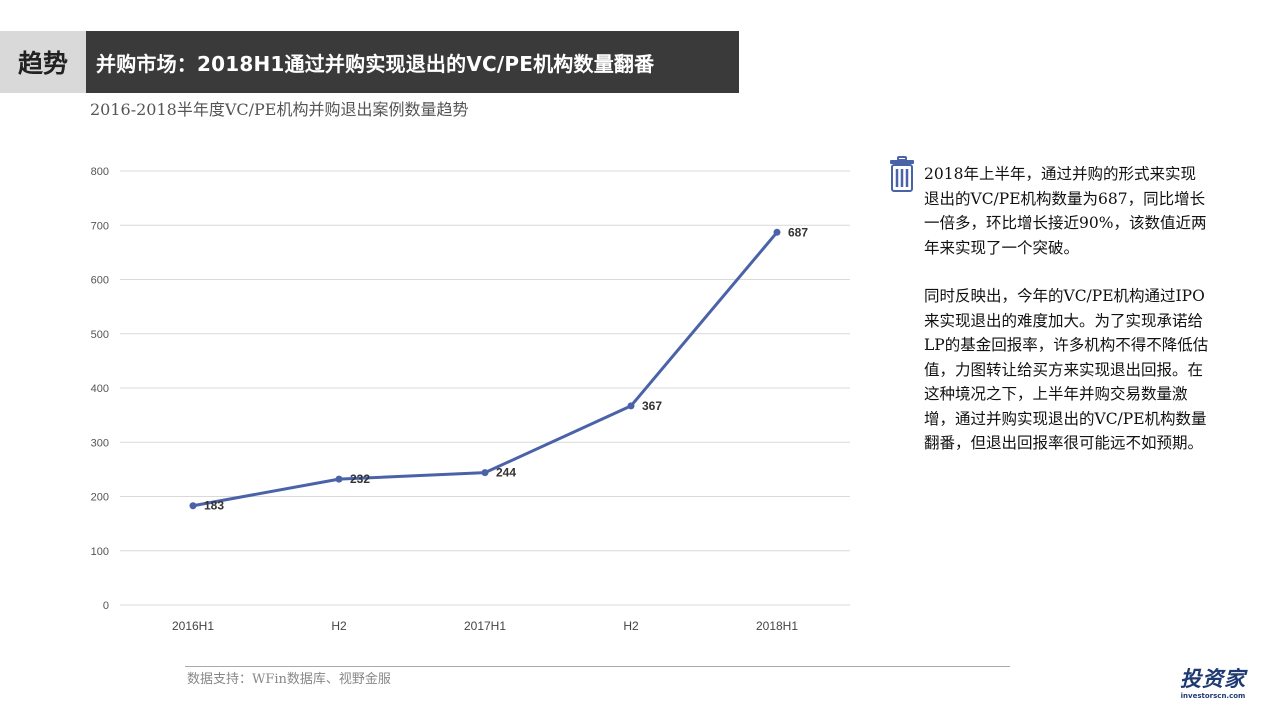 Image resolution: width=1280 pixels, height=720 pixels. Describe the element at coordinates (652, 406) in the screenshot. I see `data-label: 367` at that location.